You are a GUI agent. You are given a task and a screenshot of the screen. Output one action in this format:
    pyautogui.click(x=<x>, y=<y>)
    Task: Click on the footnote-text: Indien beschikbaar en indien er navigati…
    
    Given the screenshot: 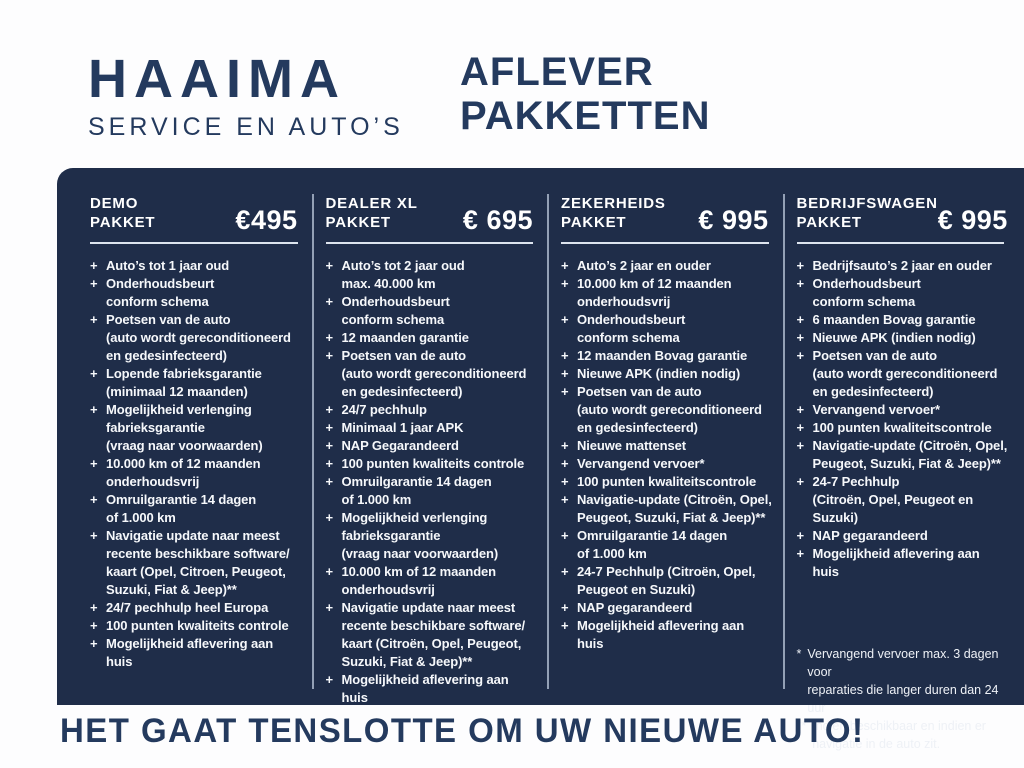 What is the action you would take?
    pyautogui.click(x=899, y=735)
    